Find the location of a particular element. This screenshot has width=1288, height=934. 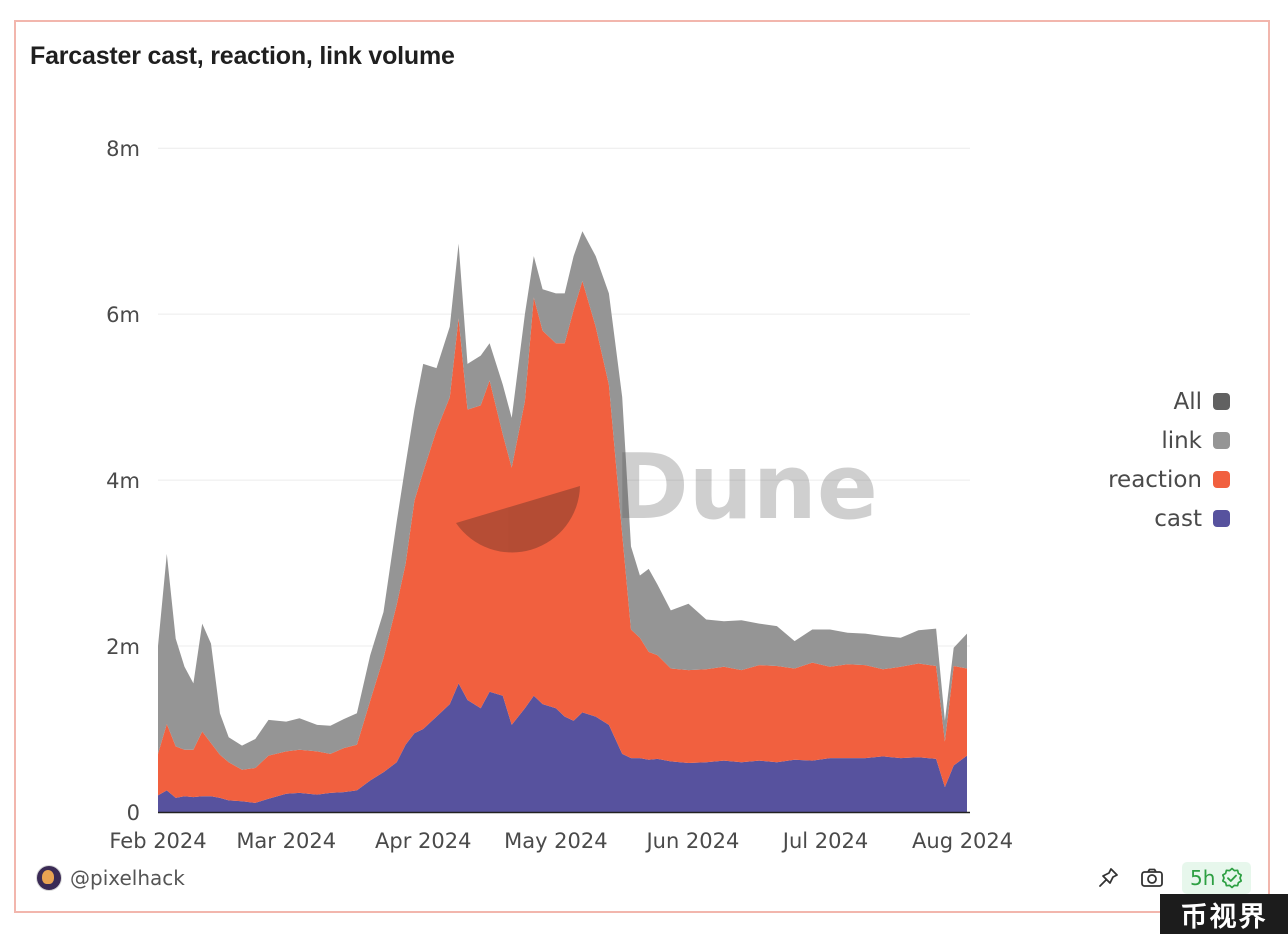

legend-label: link is located at coordinates (1181, 440).